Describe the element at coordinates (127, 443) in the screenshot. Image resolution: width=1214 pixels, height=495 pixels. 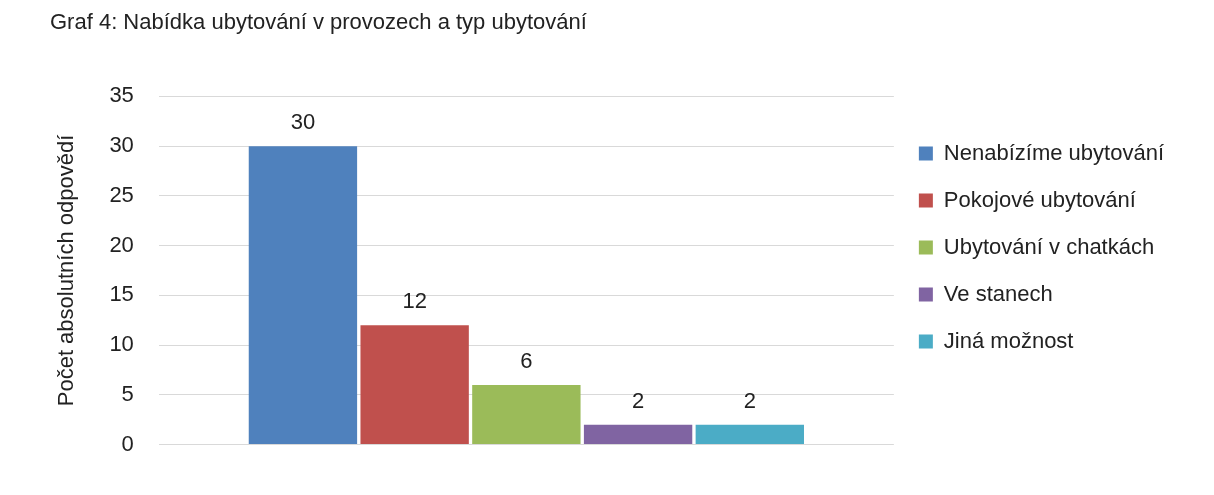
I see `y-tick-label: 0` at that location.